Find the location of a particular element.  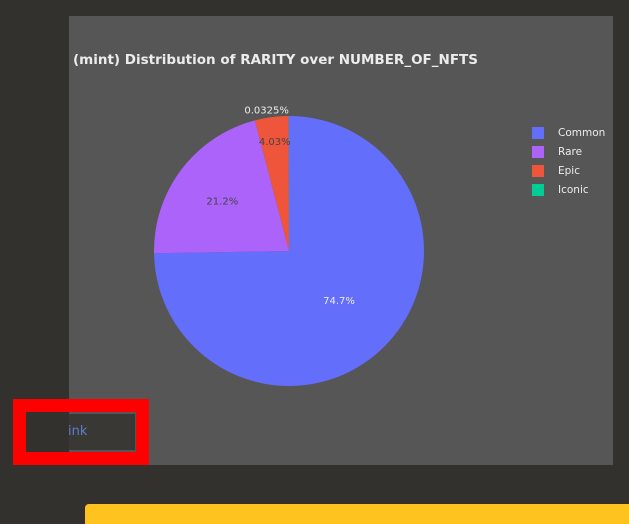

legend-label: Rare is located at coordinates (570, 152).